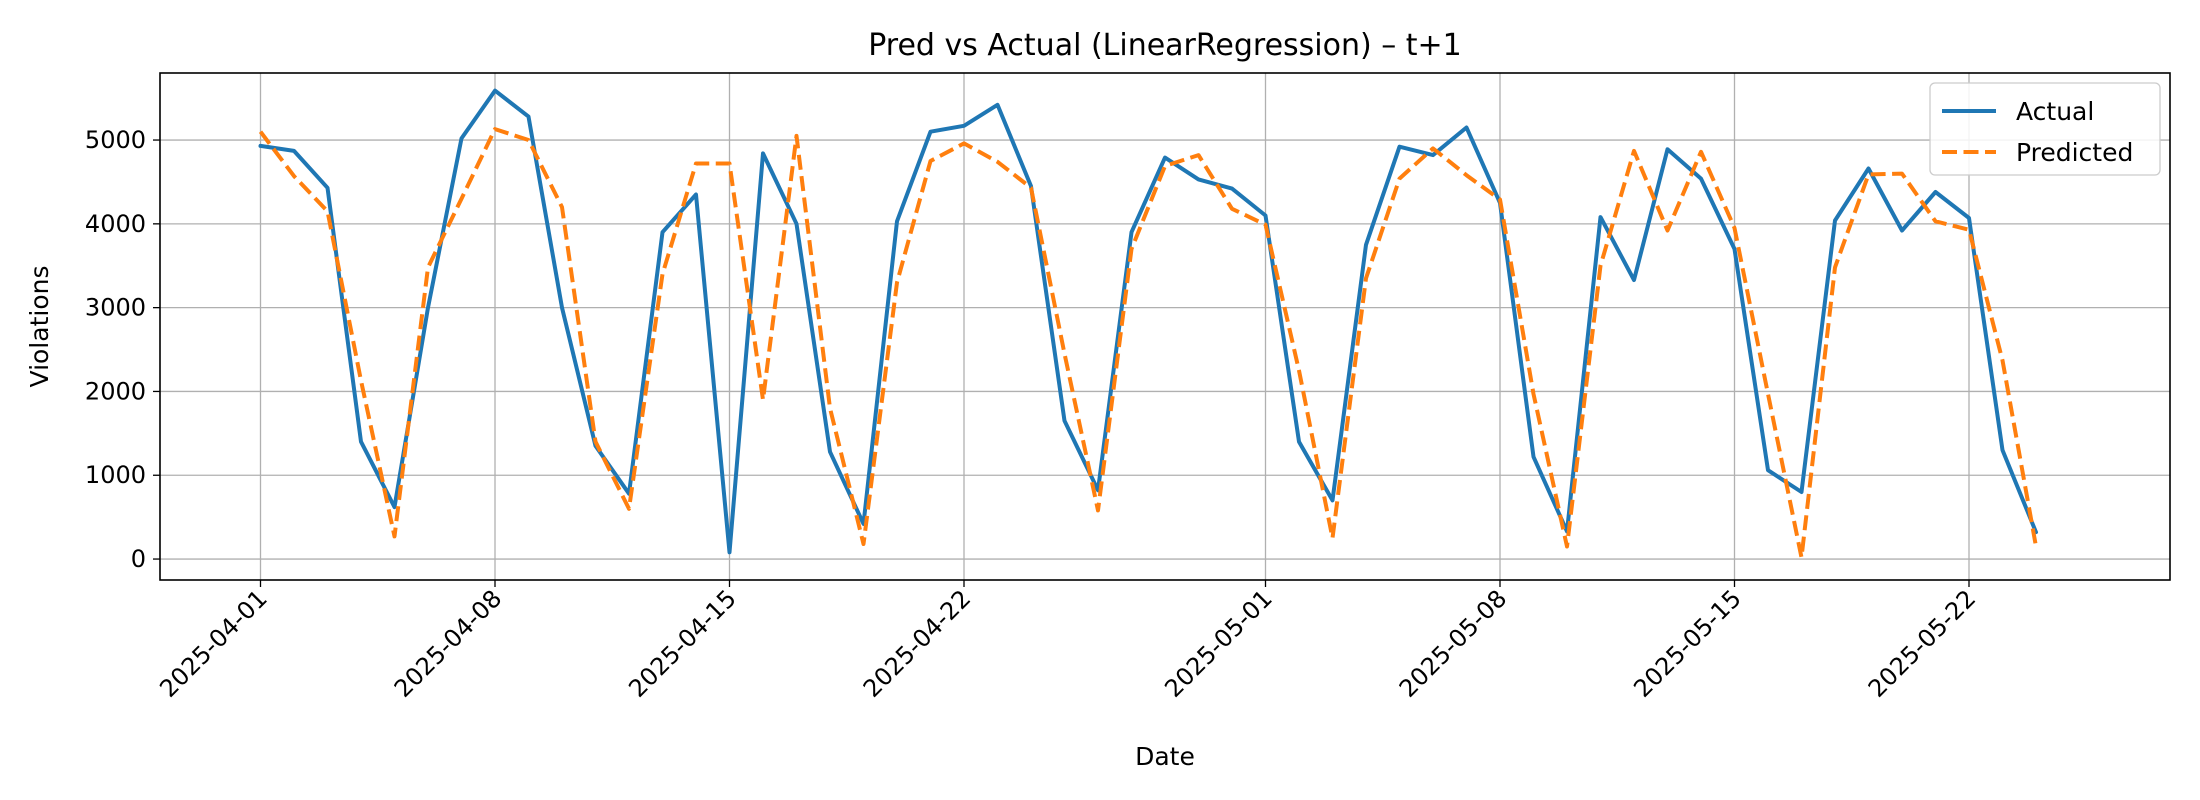 The width and height of the screenshot is (2200, 800). What do you see at coordinates (2055, 111) in the screenshot?
I see `legend-label-actual: Actual` at bounding box center [2055, 111].